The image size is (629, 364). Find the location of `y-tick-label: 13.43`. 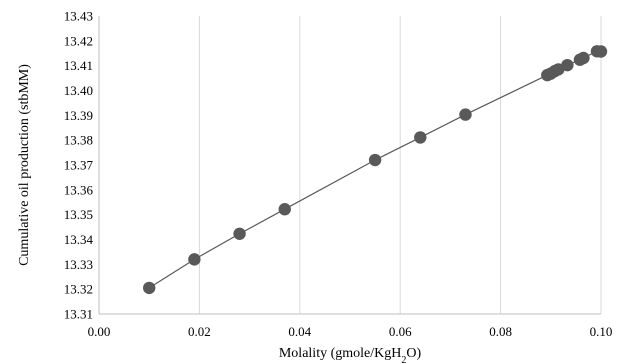

y-tick-label: 13.43 is located at coordinates (78, 16).